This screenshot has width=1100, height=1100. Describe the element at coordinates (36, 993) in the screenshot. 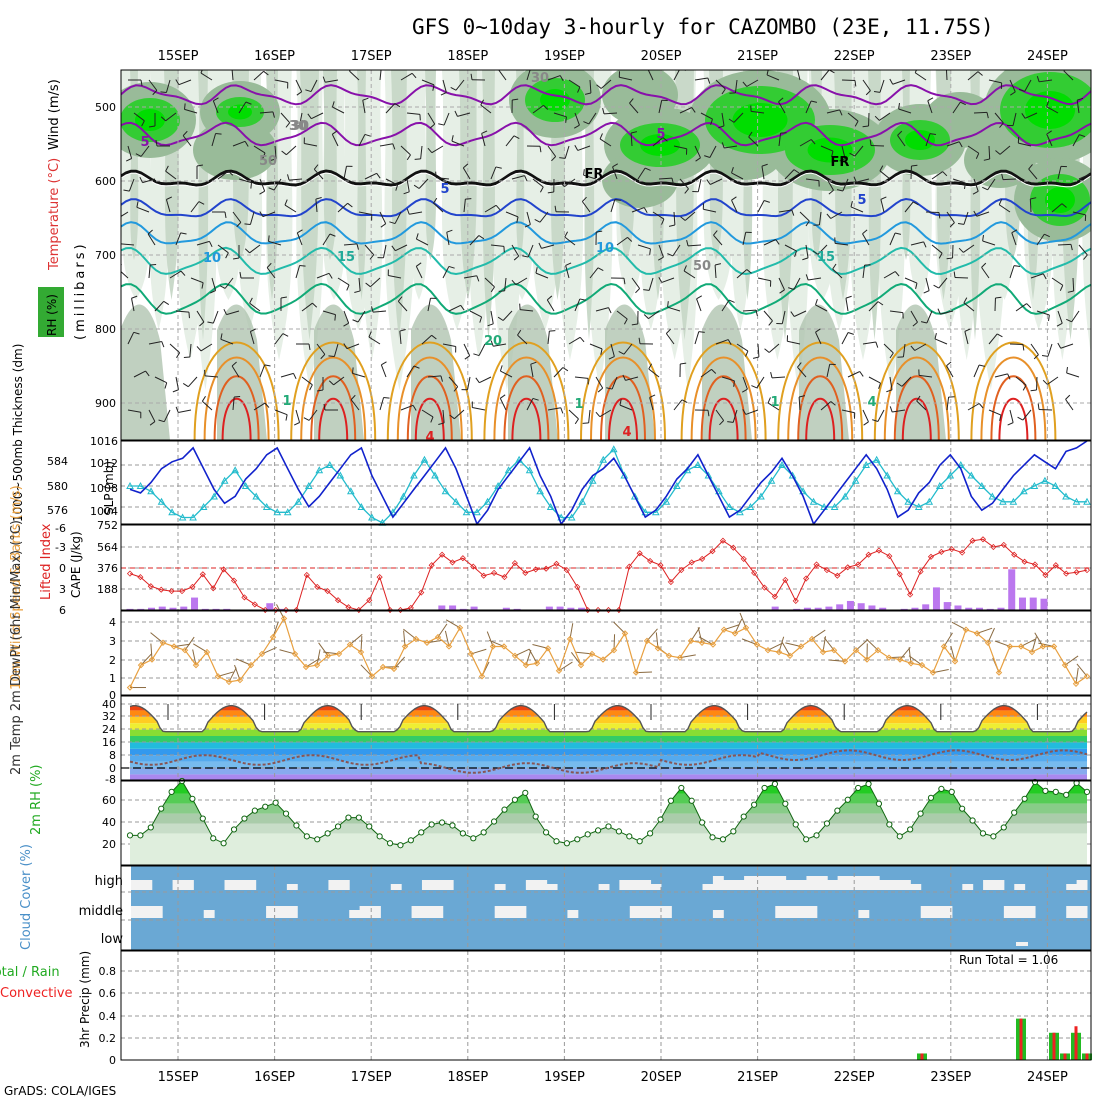

I see `precip-convective-label: Convective` at that location.